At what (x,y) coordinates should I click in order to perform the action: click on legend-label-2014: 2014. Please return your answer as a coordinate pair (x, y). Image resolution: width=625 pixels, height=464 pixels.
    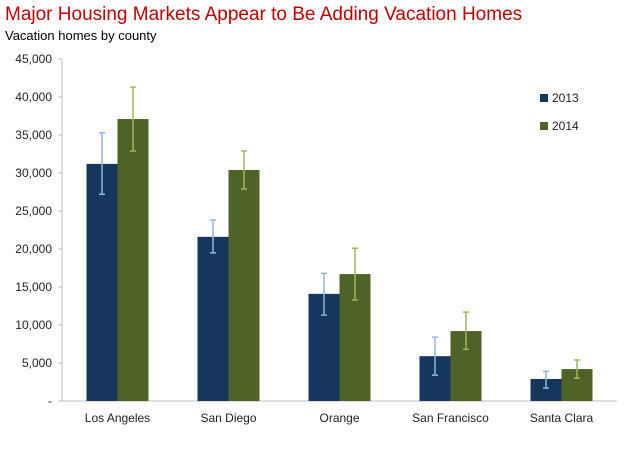
    Looking at the image, I should click on (565, 126).